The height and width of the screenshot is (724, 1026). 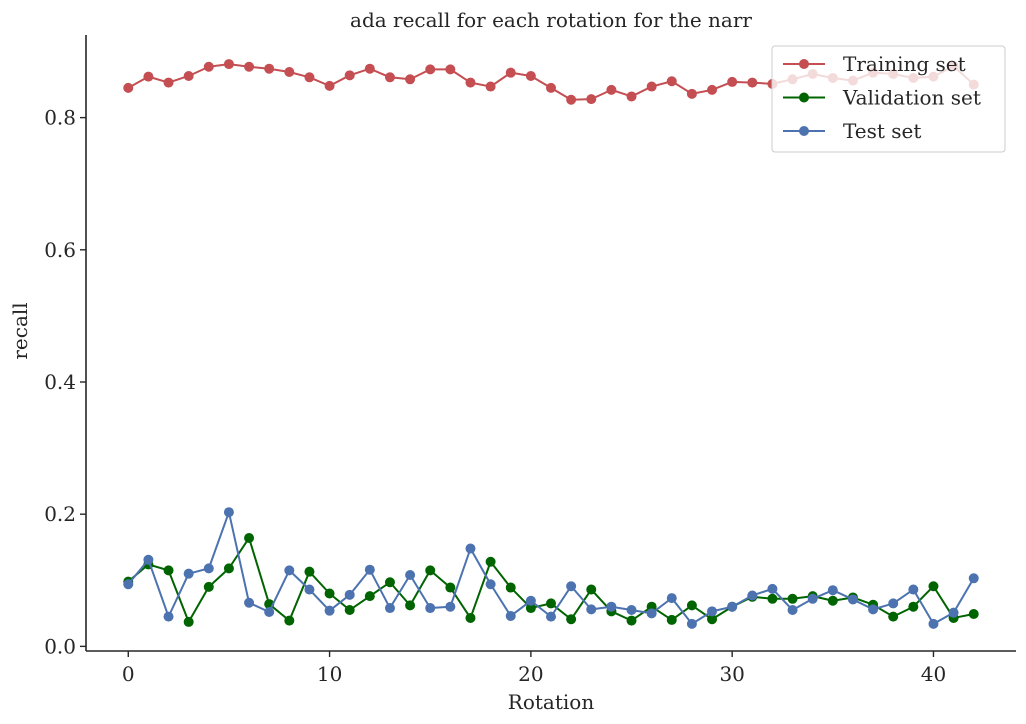 I want to click on legend-entry-training-set: Training set, so click(x=874, y=64).